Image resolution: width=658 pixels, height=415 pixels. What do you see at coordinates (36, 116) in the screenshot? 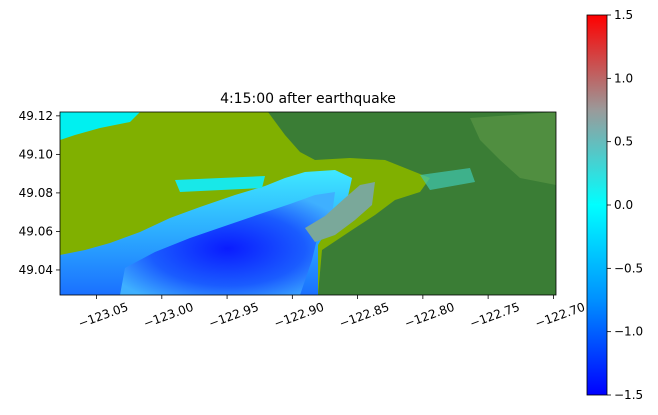
I see `y-tick-label: 49.12` at bounding box center [36, 116].